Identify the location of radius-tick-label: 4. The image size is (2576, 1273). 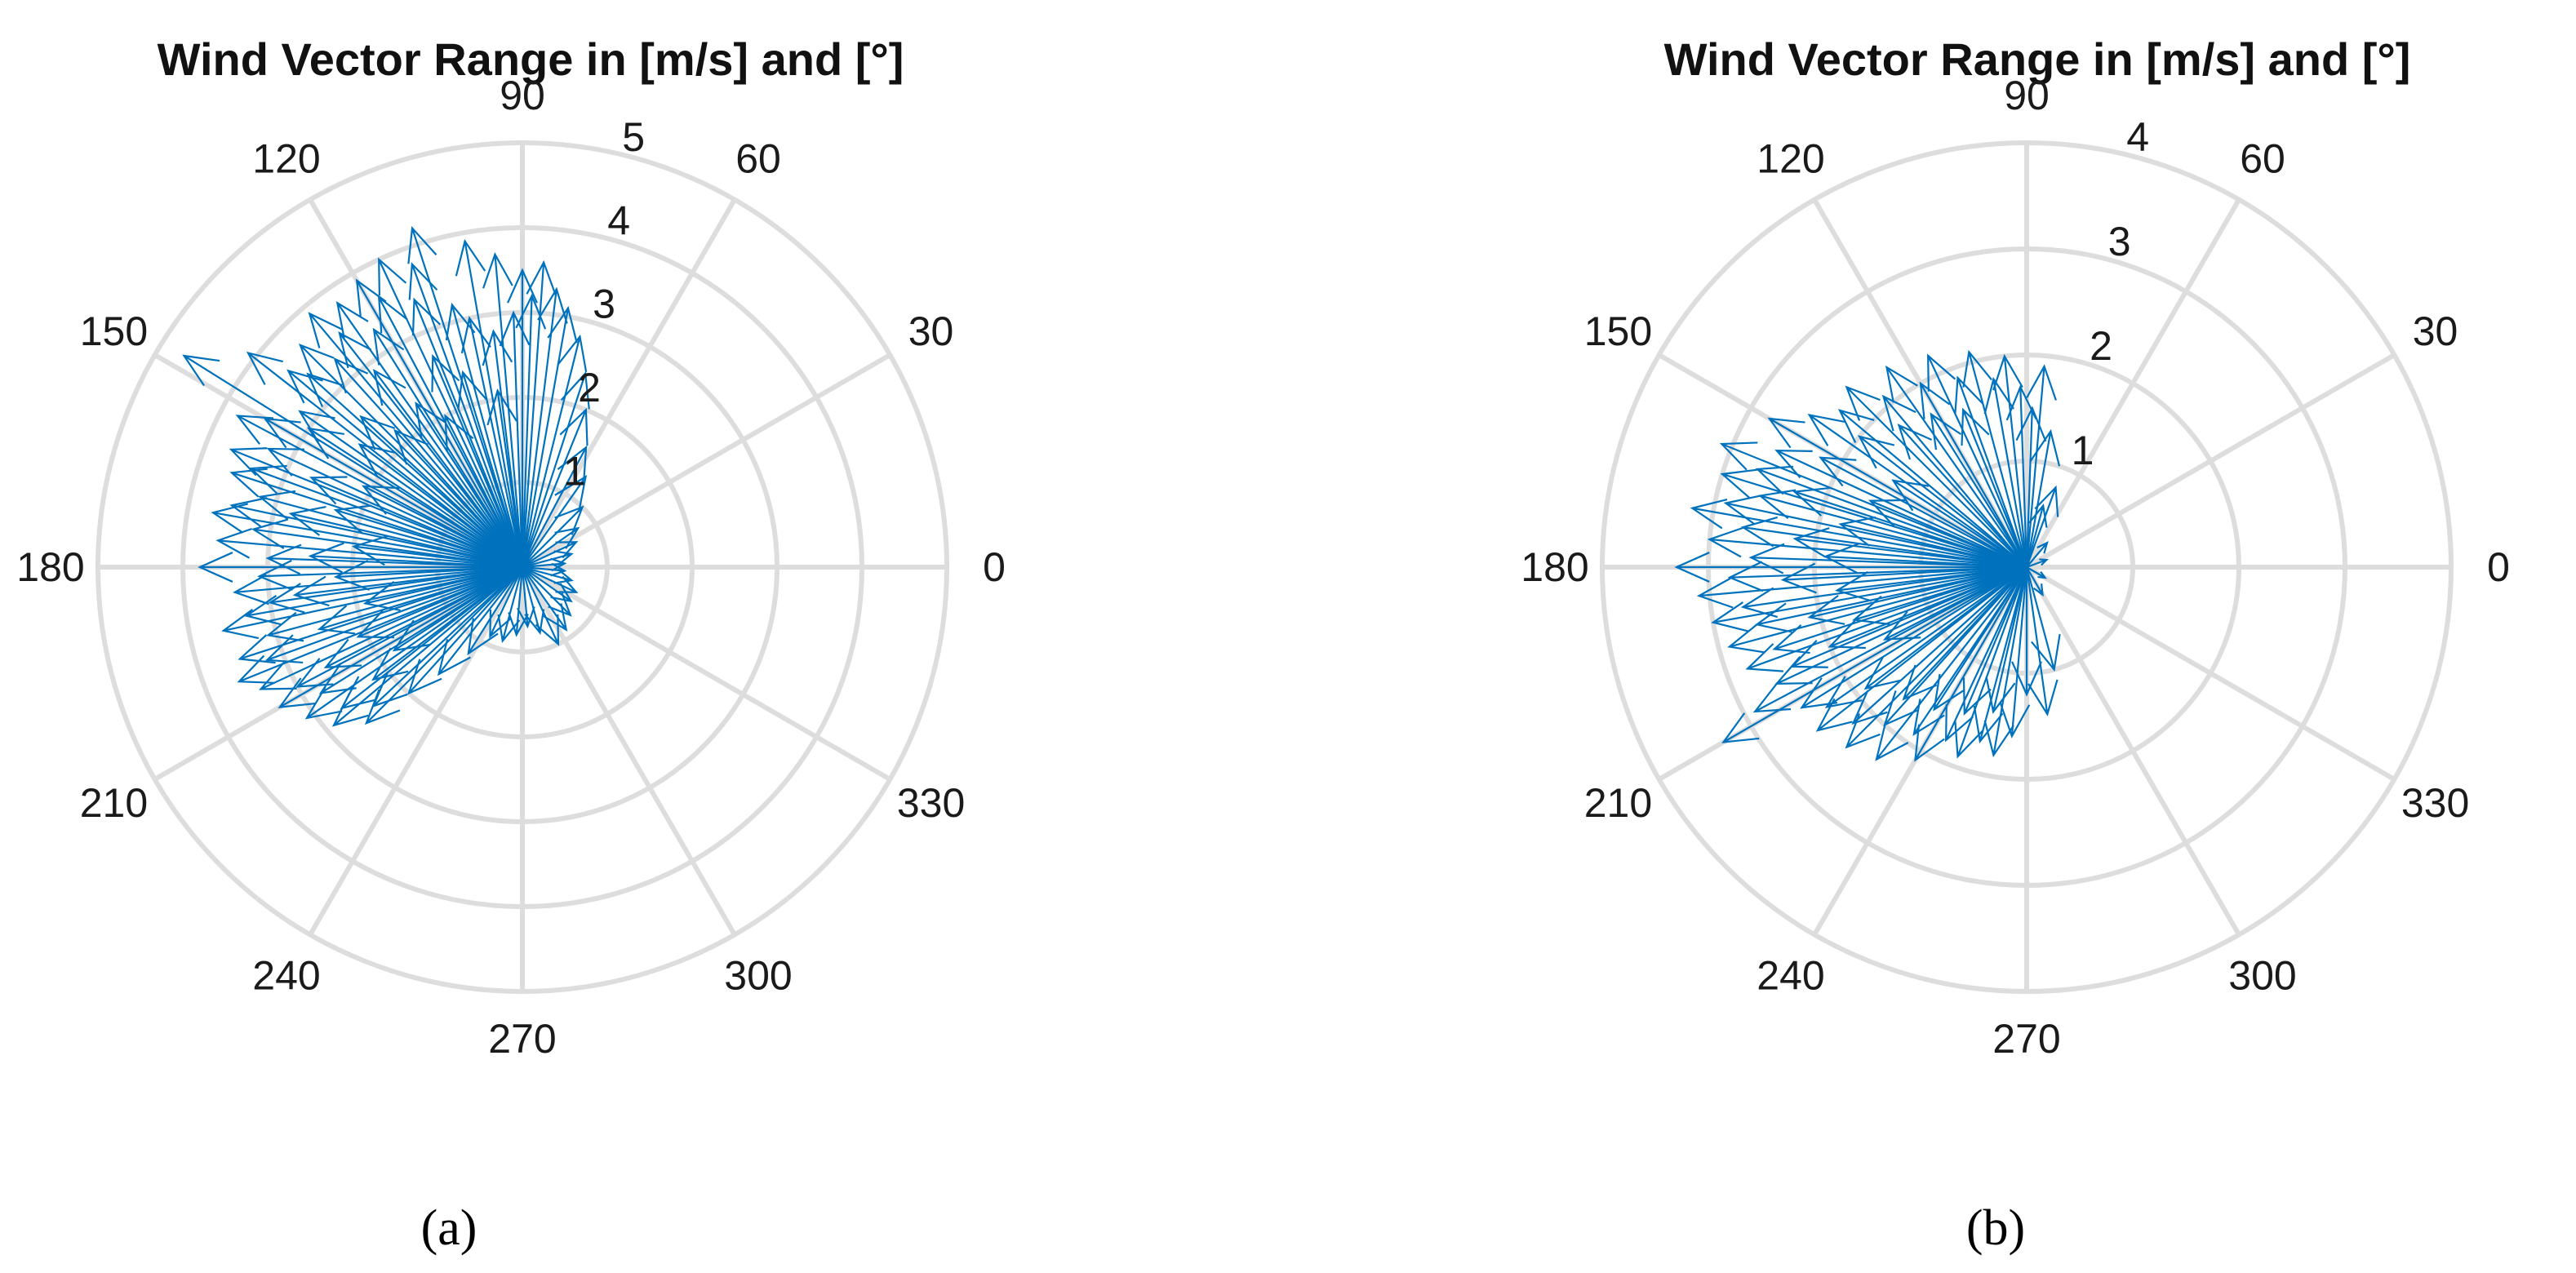
(618, 220).